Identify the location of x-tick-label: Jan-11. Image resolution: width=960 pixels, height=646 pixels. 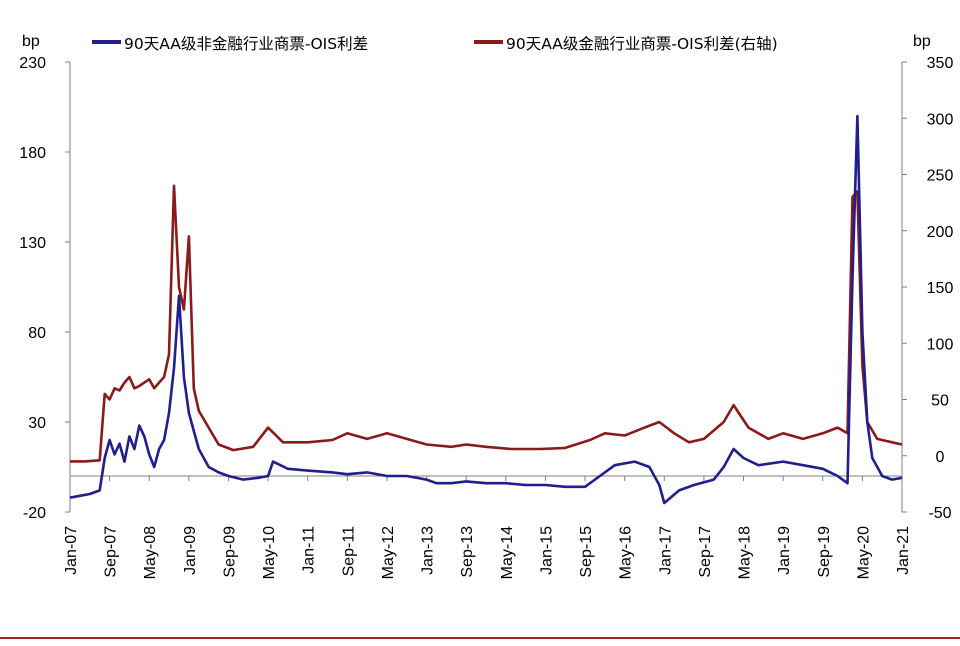
(309, 550).